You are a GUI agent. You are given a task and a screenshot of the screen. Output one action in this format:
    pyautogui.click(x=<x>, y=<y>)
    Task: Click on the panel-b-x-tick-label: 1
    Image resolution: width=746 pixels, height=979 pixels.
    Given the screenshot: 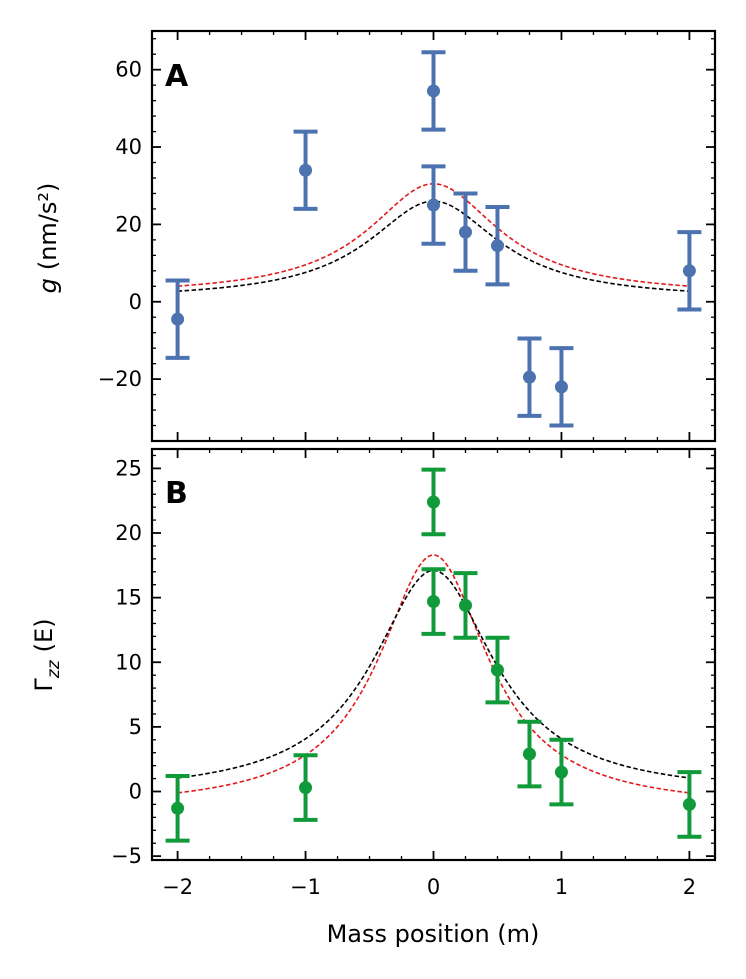 What is the action you would take?
    pyautogui.click(x=561, y=887)
    